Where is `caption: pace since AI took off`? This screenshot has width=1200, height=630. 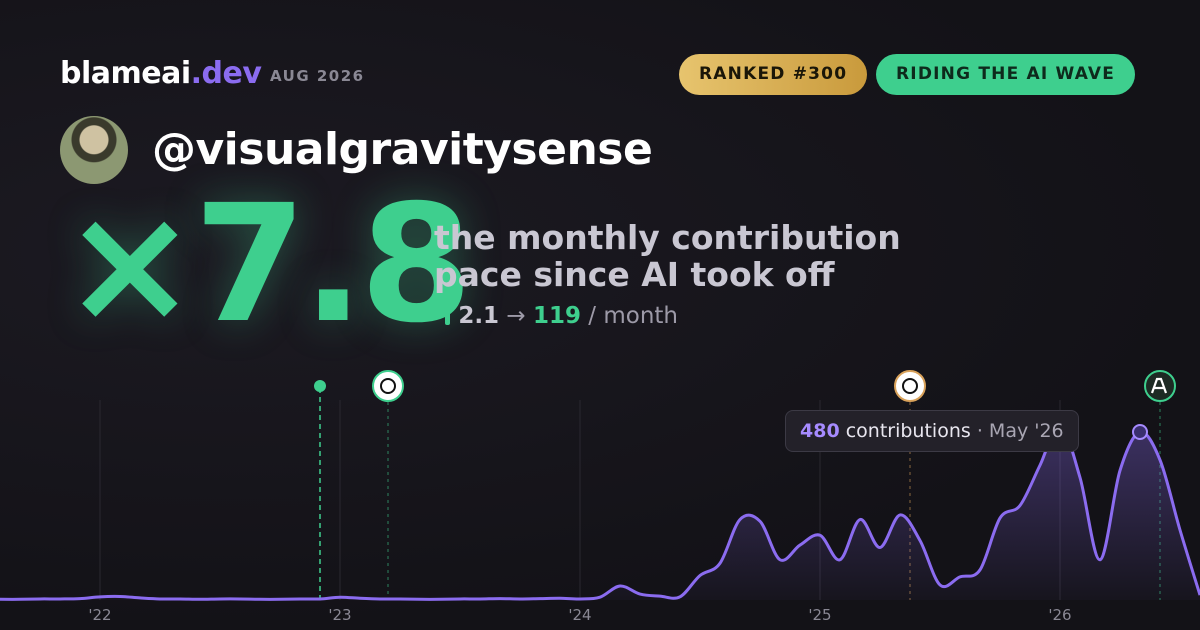 caption: pace since AI took off is located at coordinates (634, 274).